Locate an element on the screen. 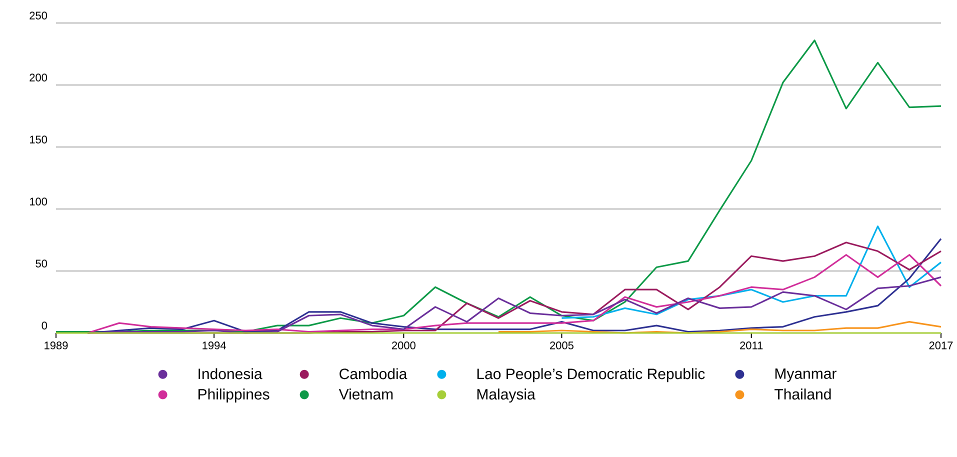 The height and width of the screenshot is (457, 957). legend-label: Malaysia is located at coordinates (506, 395).